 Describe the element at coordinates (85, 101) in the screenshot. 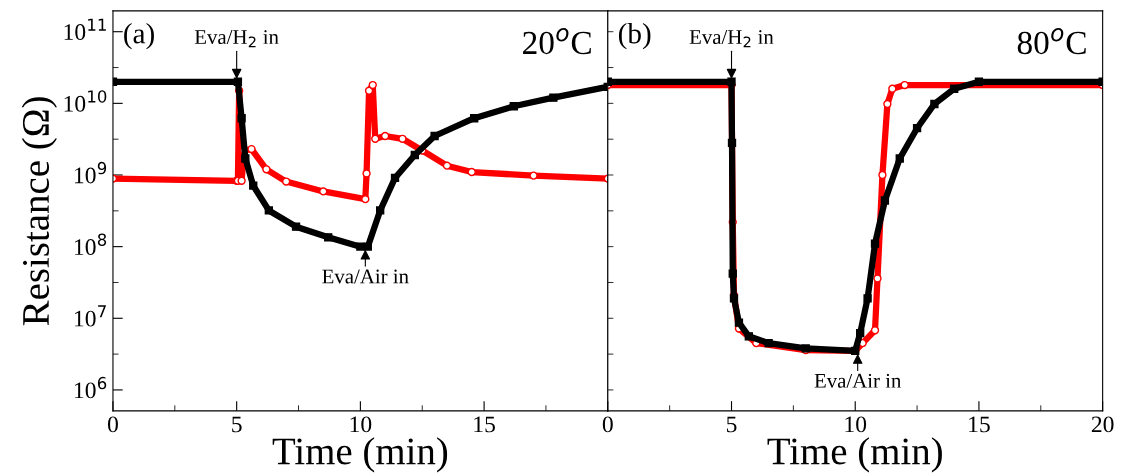

I see `y-tick-label: 10$^{10}$` at that location.